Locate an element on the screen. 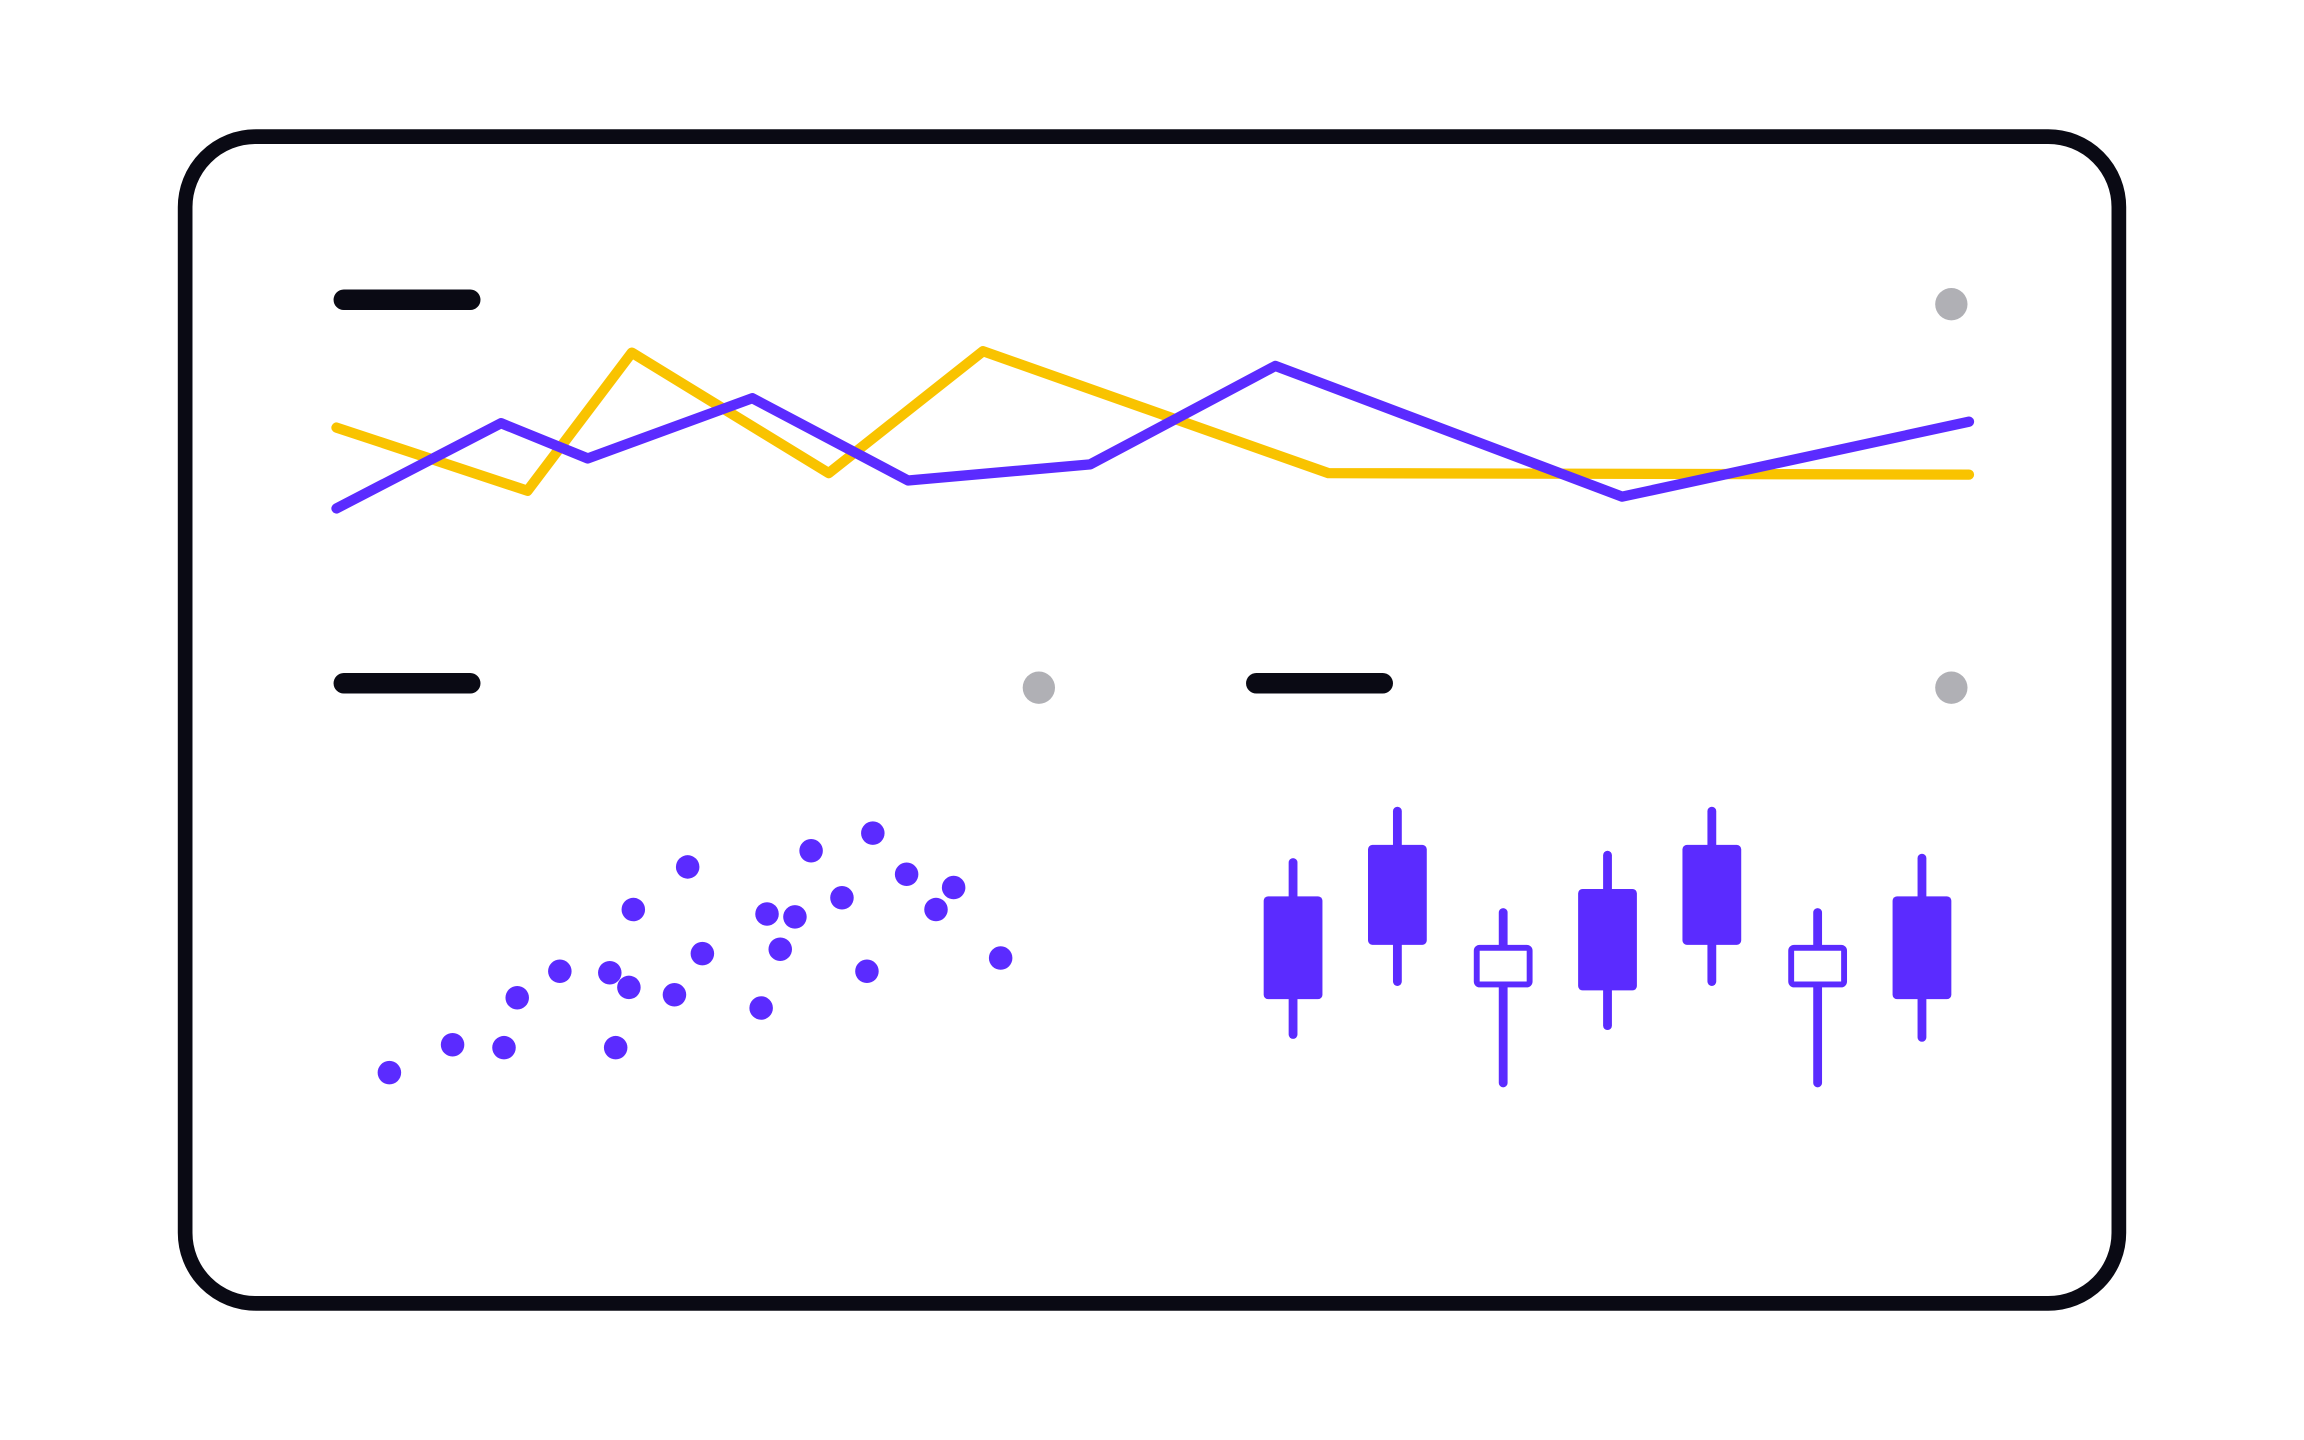 The image size is (2304, 1440). line-yellow is located at coordinates (1153, 421).